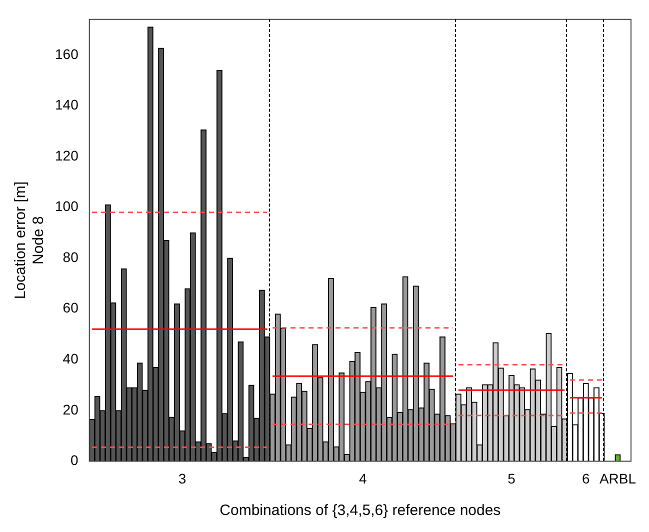 The width and height of the screenshot is (649, 532). I want to click on y-tick-label: 80, so click(70, 256).